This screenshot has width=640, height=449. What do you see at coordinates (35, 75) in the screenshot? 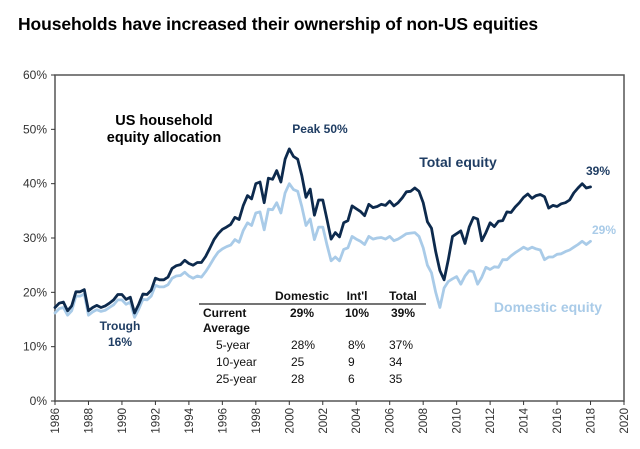
I see `y-tick-label: 60%` at bounding box center [35, 75].